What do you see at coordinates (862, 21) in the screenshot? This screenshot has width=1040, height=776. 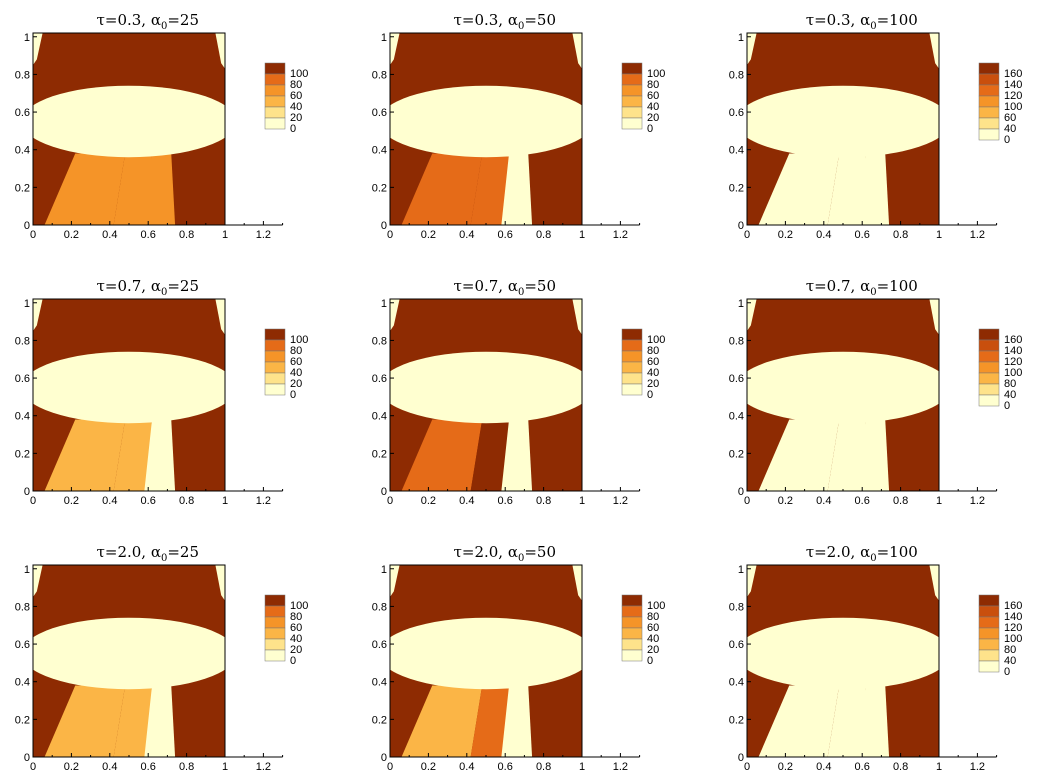 I see `panel-title: τ=0.3, α0=100` at bounding box center [862, 21].